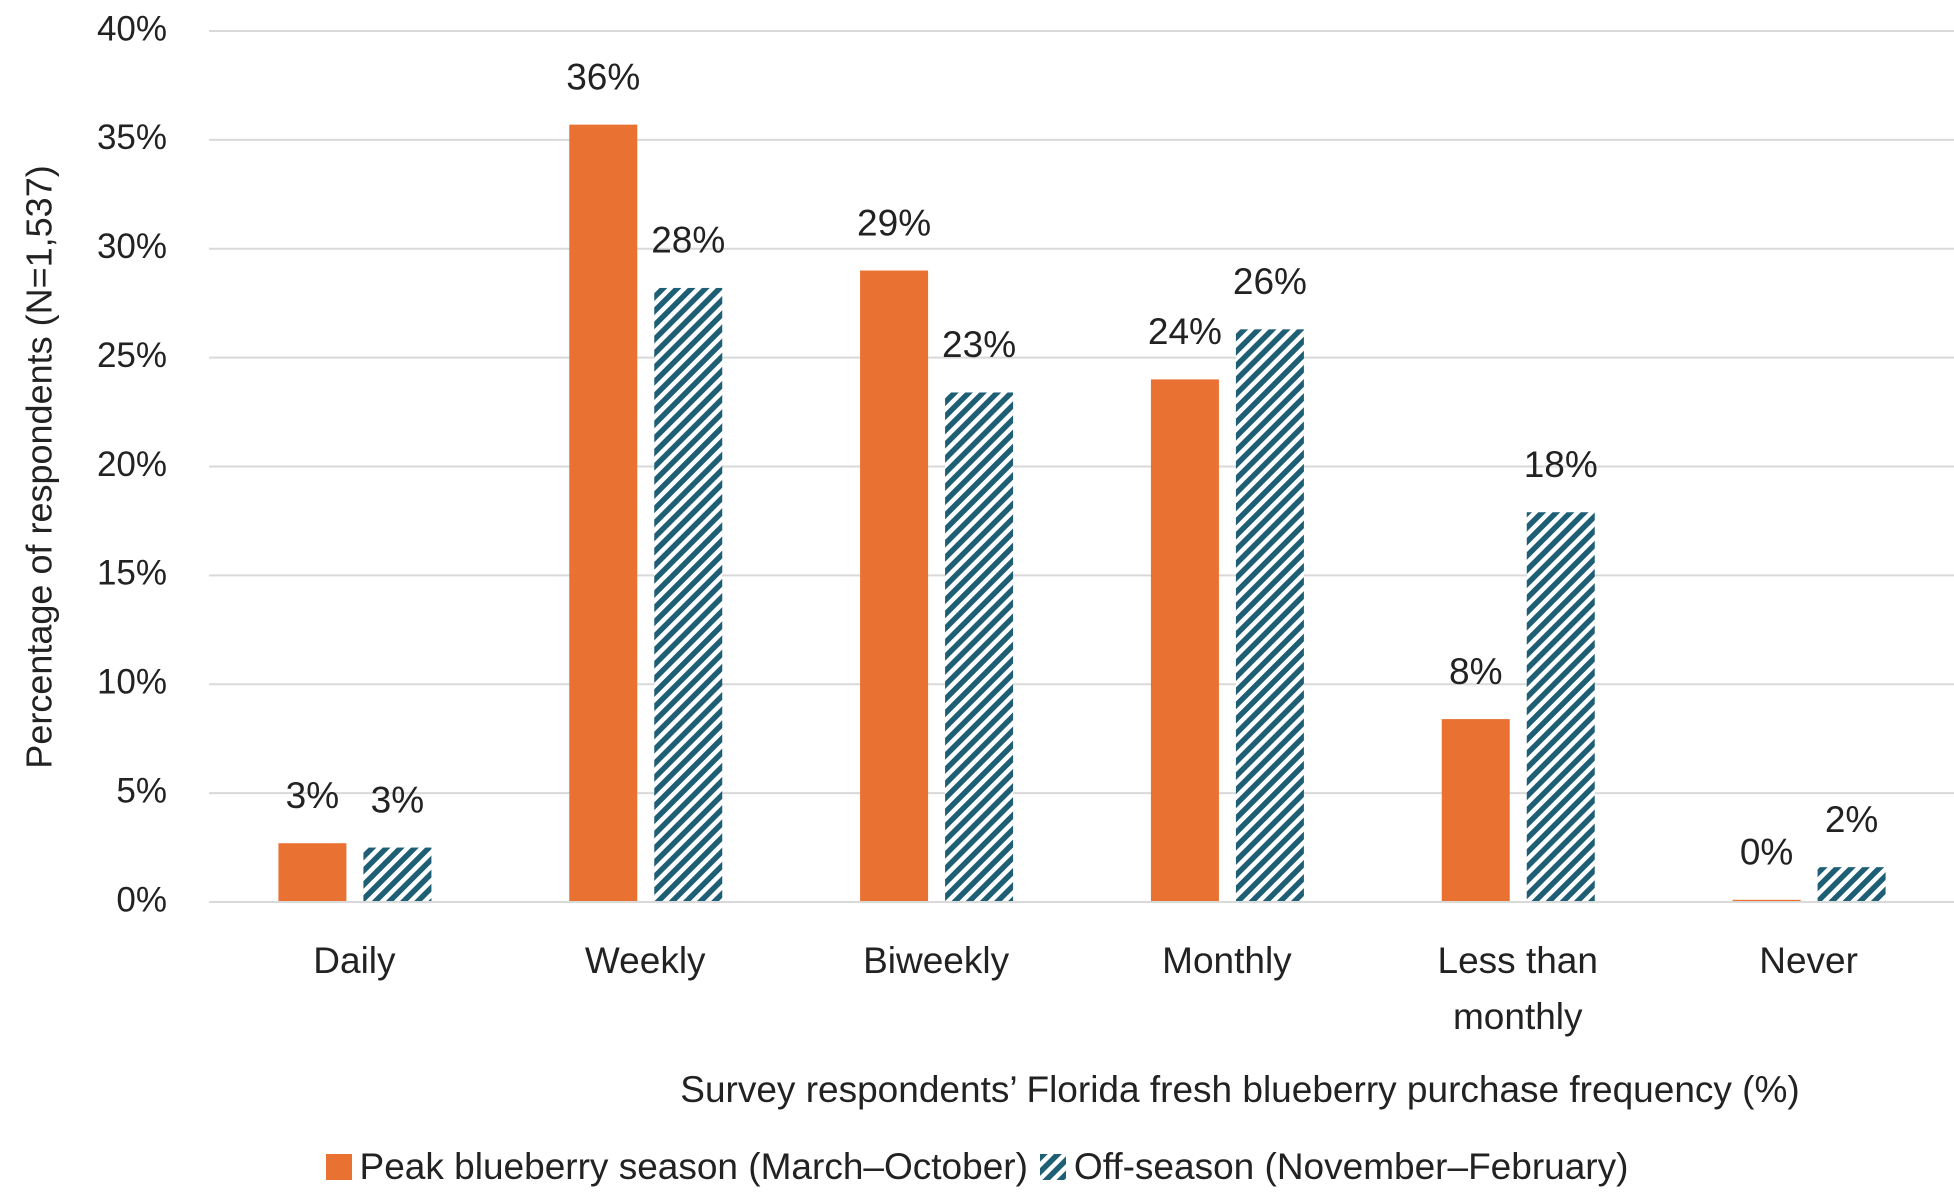 Image resolution: width=1954 pixels, height=1200 pixels. Describe the element at coordinates (141, 790) in the screenshot. I see `y-tick-label: 5%` at that location.